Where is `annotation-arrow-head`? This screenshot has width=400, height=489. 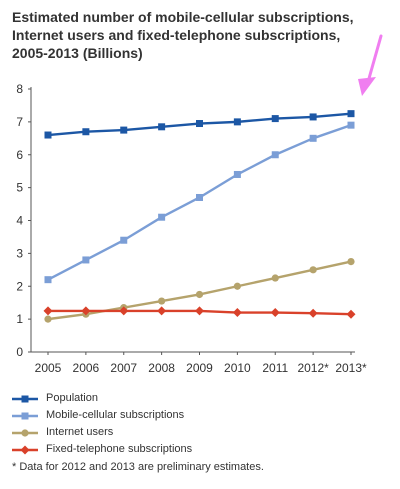 annotation-arrow-head is located at coordinates (367, 86).